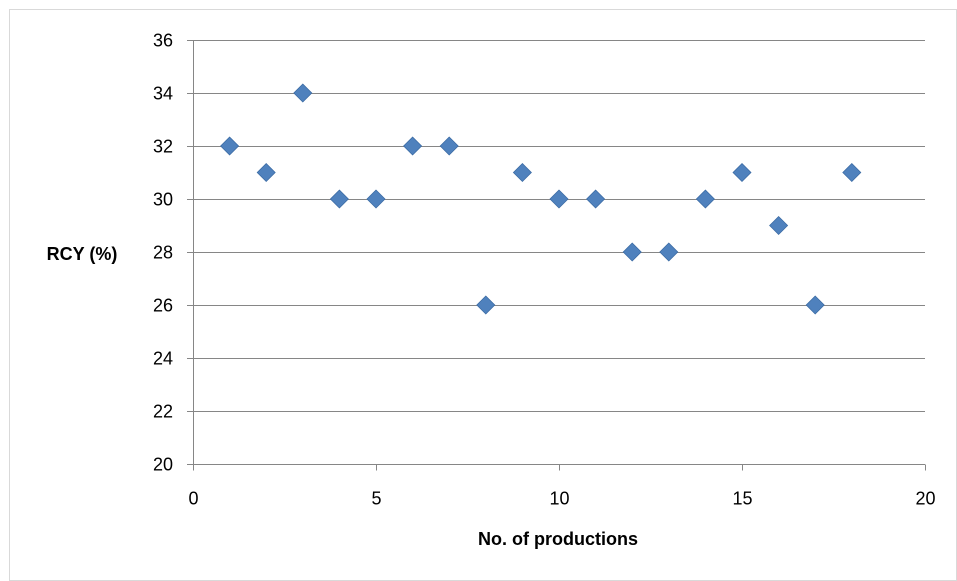 Image resolution: width=957 pixels, height=581 pixels. I want to click on y-axis-title: RCY (%), so click(82, 254).